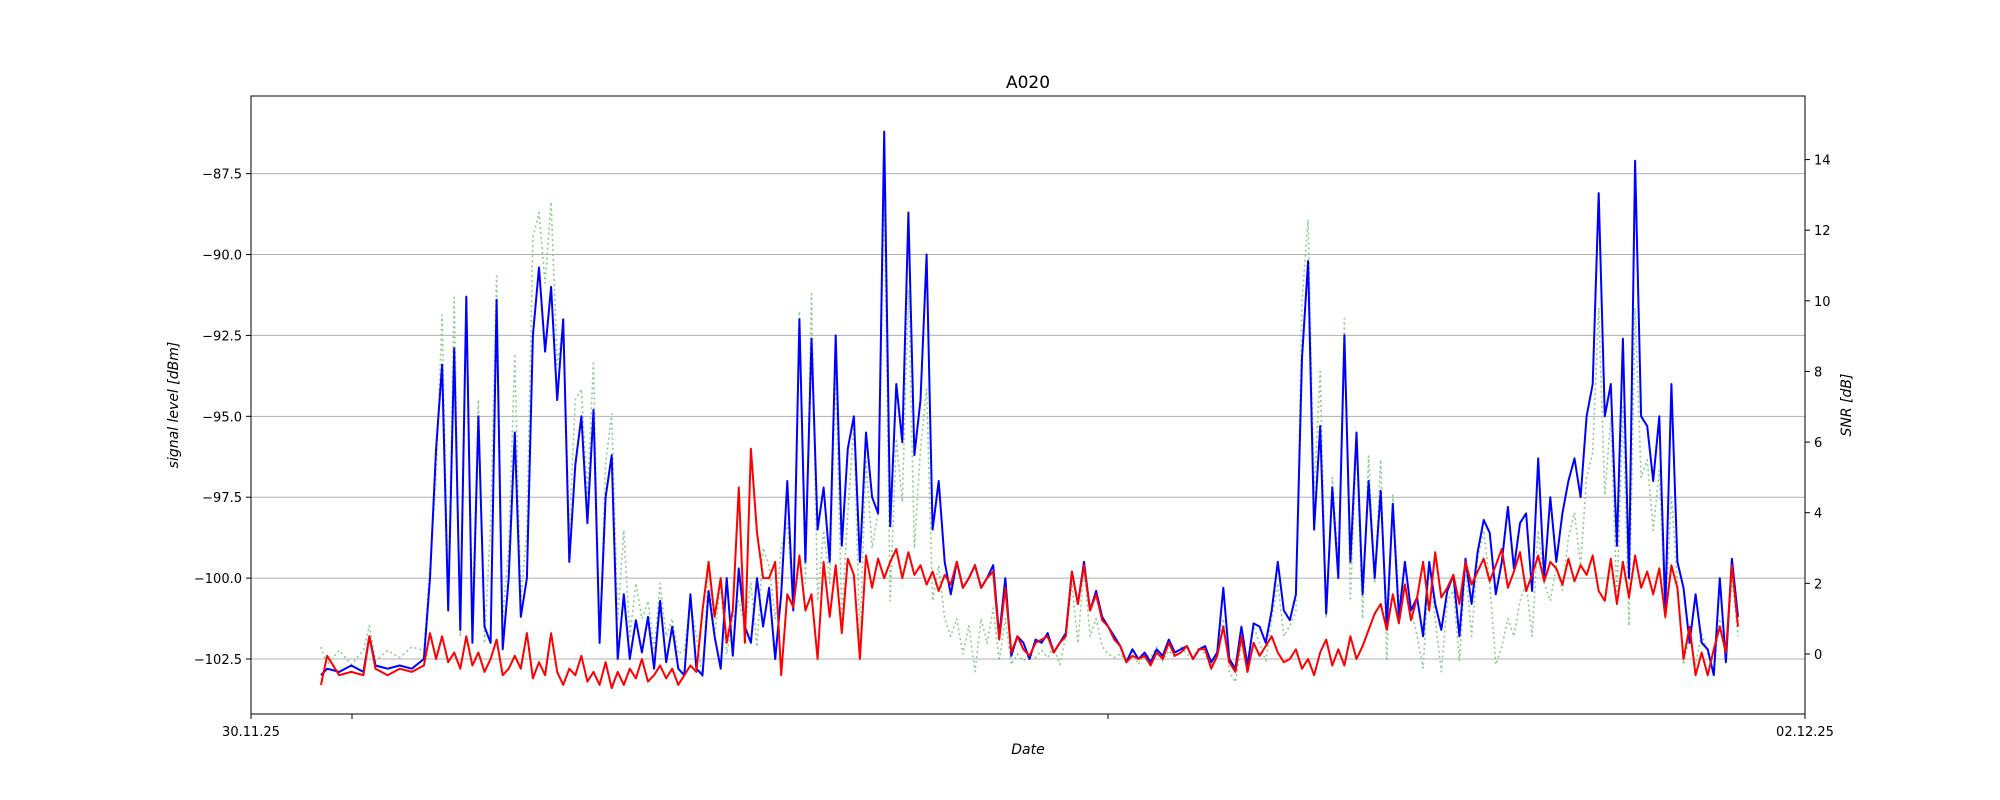 Image resolution: width=2000 pixels, height=800 pixels. Describe the element at coordinates (1822, 231) in the screenshot. I see `right-tick-label: 12` at that location.